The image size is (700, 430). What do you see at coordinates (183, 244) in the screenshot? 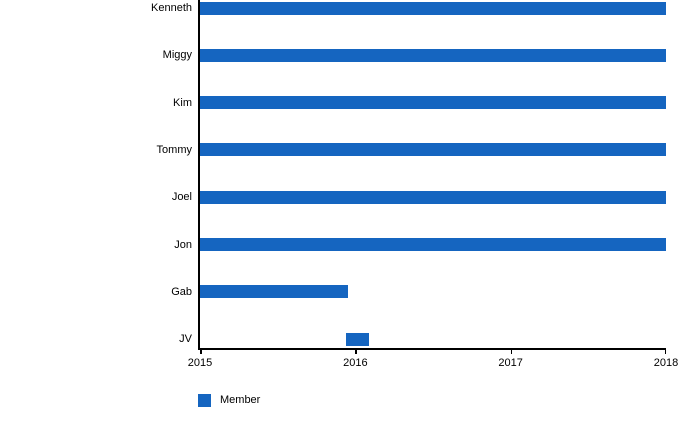
I see `category-label-jon: Jon` at bounding box center [183, 244].